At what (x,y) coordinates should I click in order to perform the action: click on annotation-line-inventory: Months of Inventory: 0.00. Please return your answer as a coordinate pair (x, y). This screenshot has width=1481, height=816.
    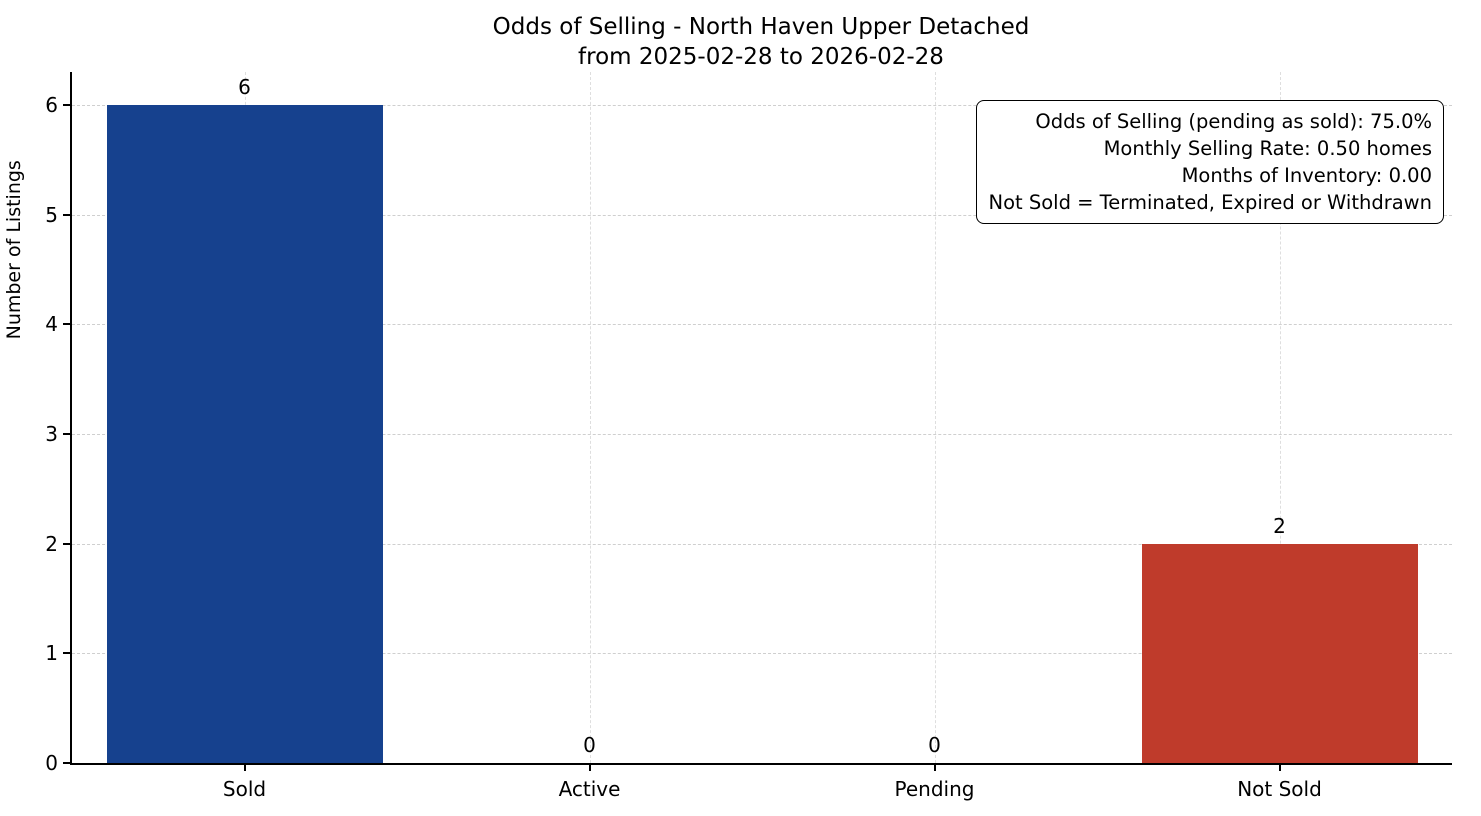
    Looking at the image, I should click on (1306, 175).